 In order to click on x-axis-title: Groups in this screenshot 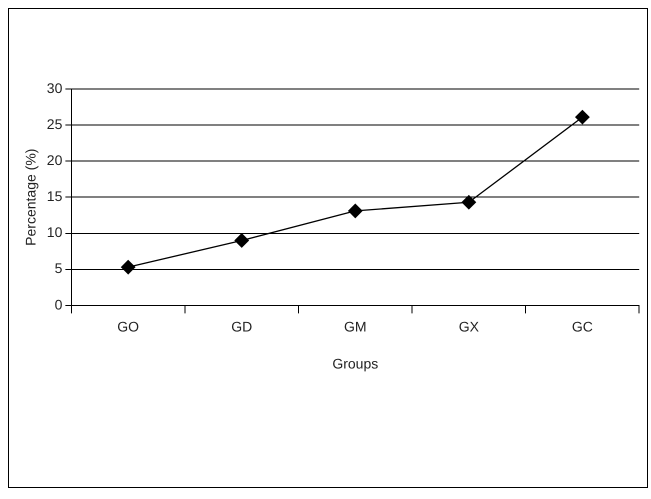, I will do `click(355, 363)`.